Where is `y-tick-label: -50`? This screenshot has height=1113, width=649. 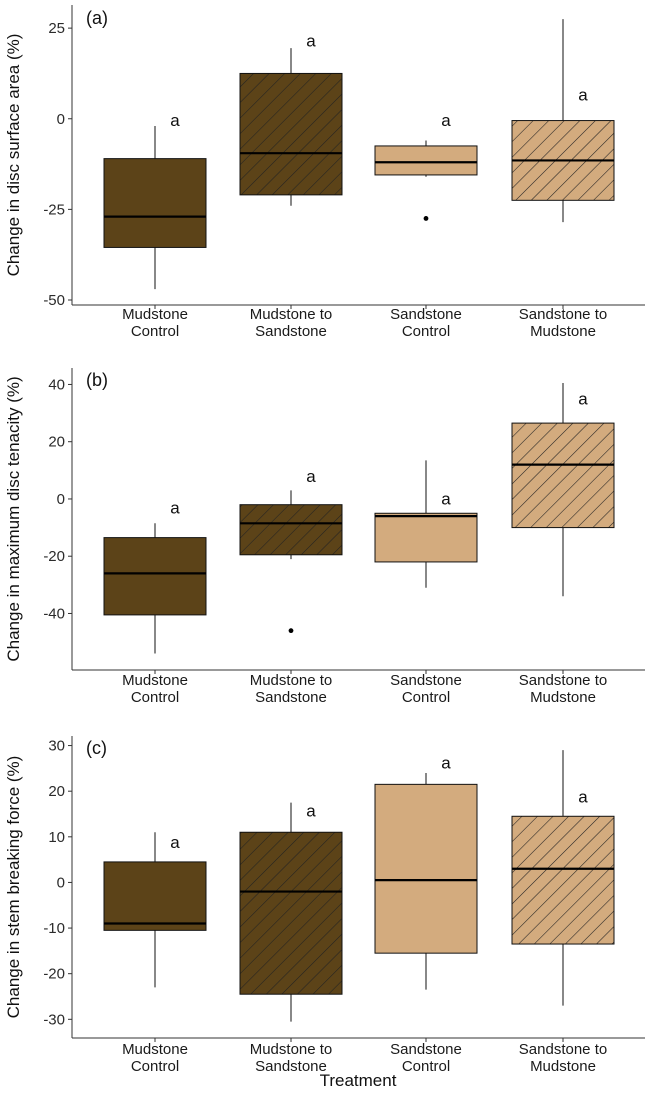 y-tick-label: -50 is located at coordinates (54, 300).